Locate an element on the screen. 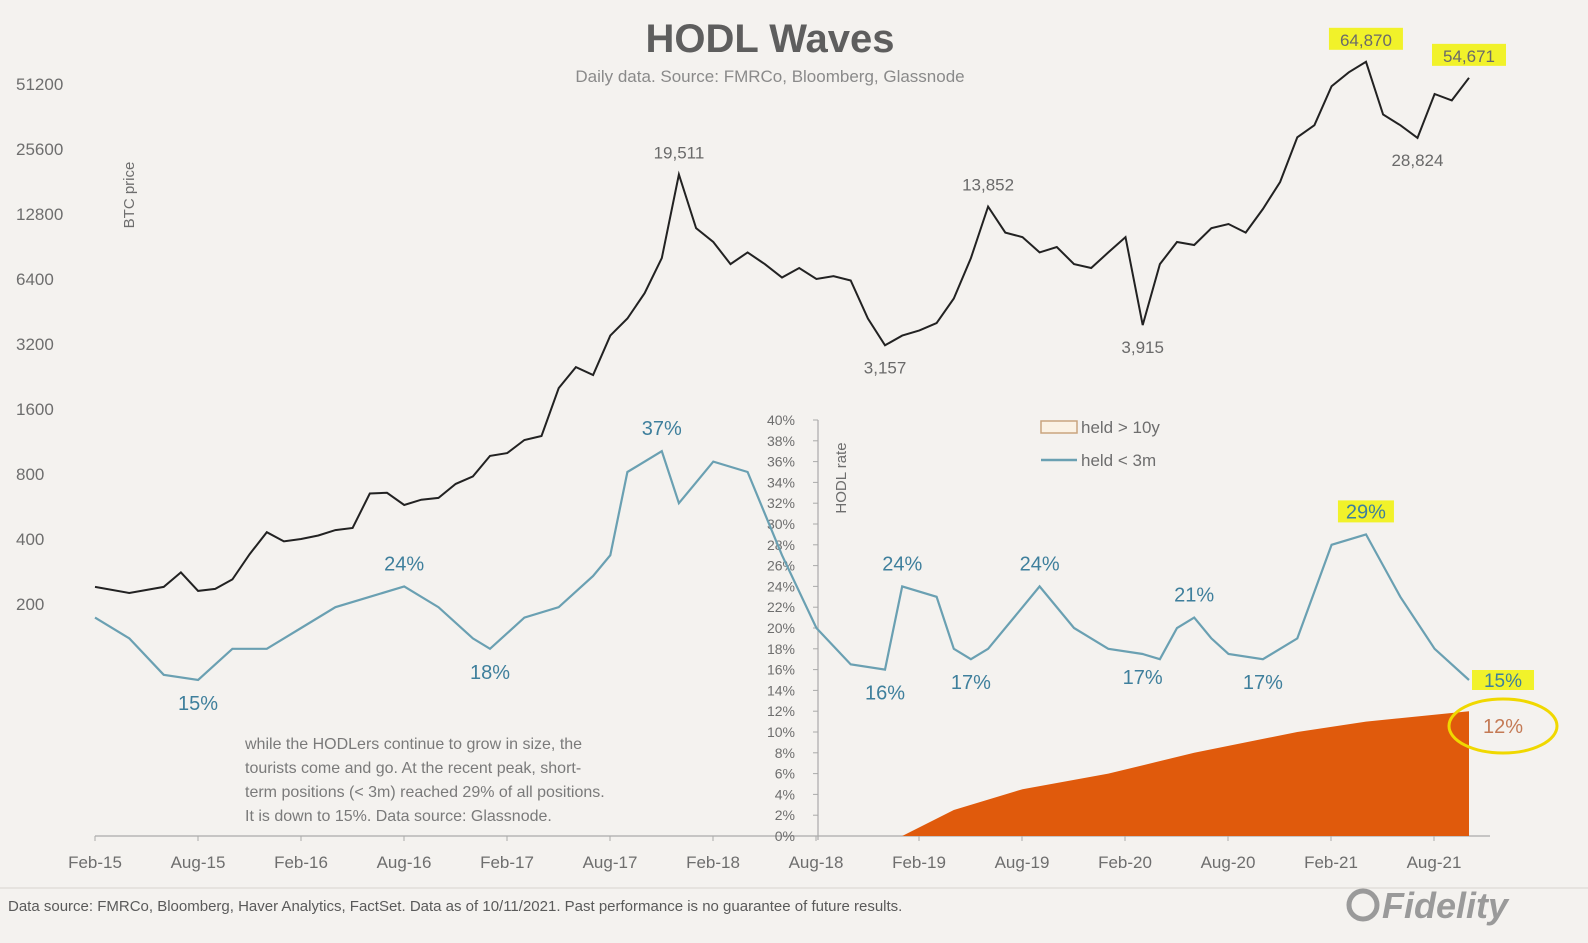 The height and width of the screenshot is (943, 1588). hodl-annotation: 15% is located at coordinates (198, 704).